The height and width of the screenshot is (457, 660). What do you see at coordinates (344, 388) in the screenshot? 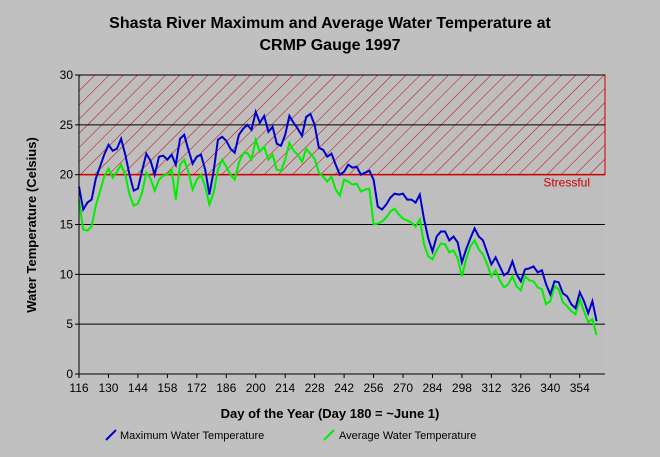
I see `x-tick-label: 242` at bounding box center [344, 388].